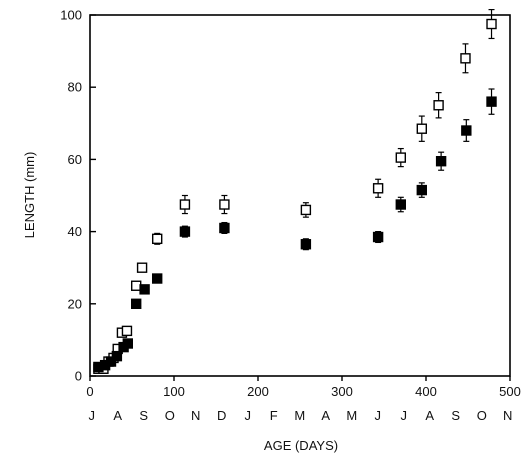 The image size is (525, 456). I want to click on x-tick-label: 100, so click(174, 391).